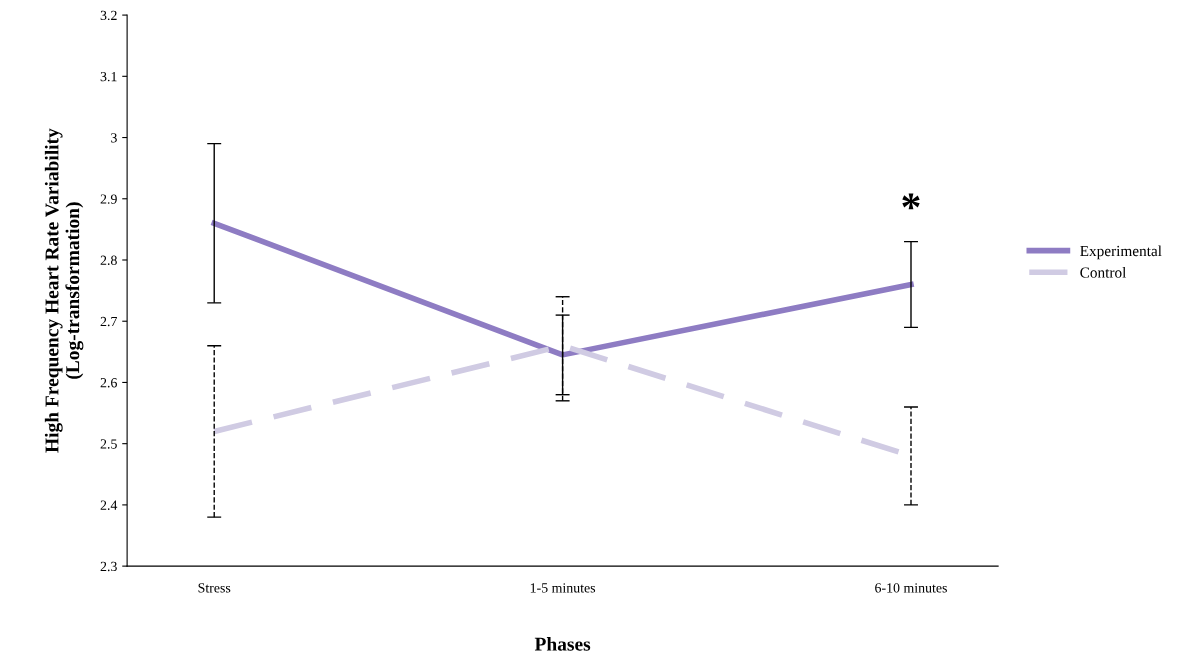  Describe the element at coordinates (563, 588) in the screenshot. I see `x-tick-label: 1-5 minutes` at that location.